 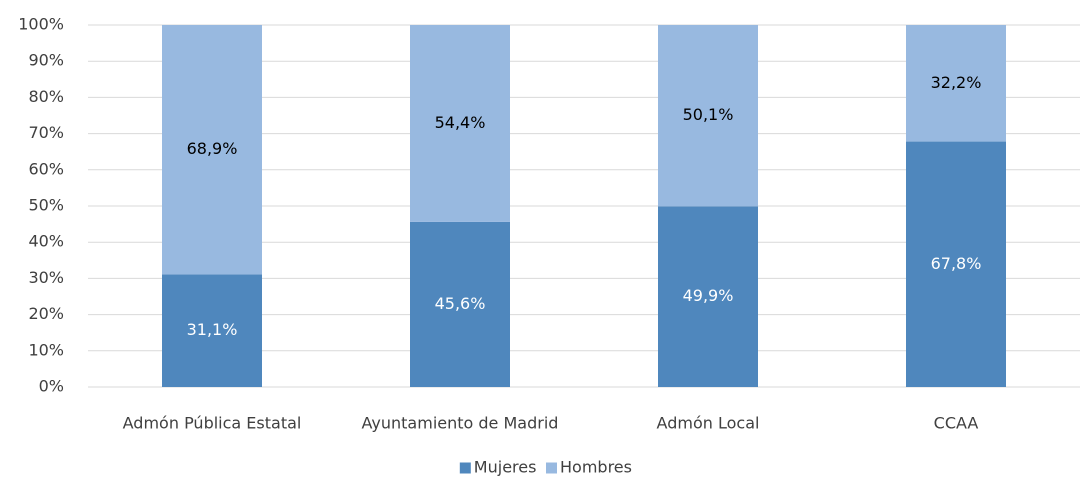 I want to click on data-label: 67,8%, so click(x=956, y=263).